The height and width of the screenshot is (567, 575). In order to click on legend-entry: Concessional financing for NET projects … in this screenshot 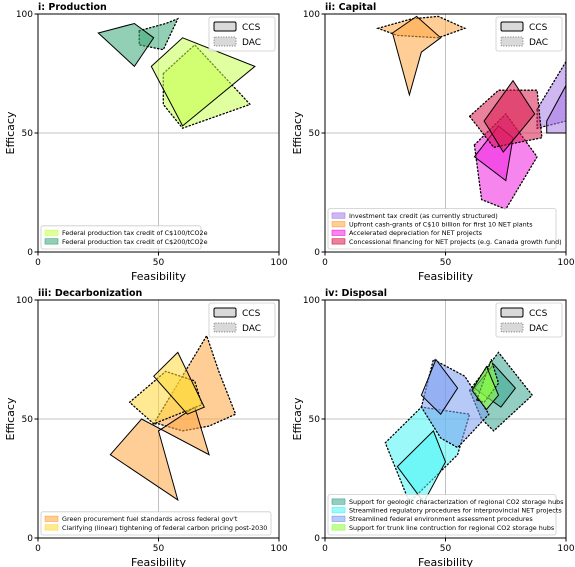, I will do `click(455, 242)`.